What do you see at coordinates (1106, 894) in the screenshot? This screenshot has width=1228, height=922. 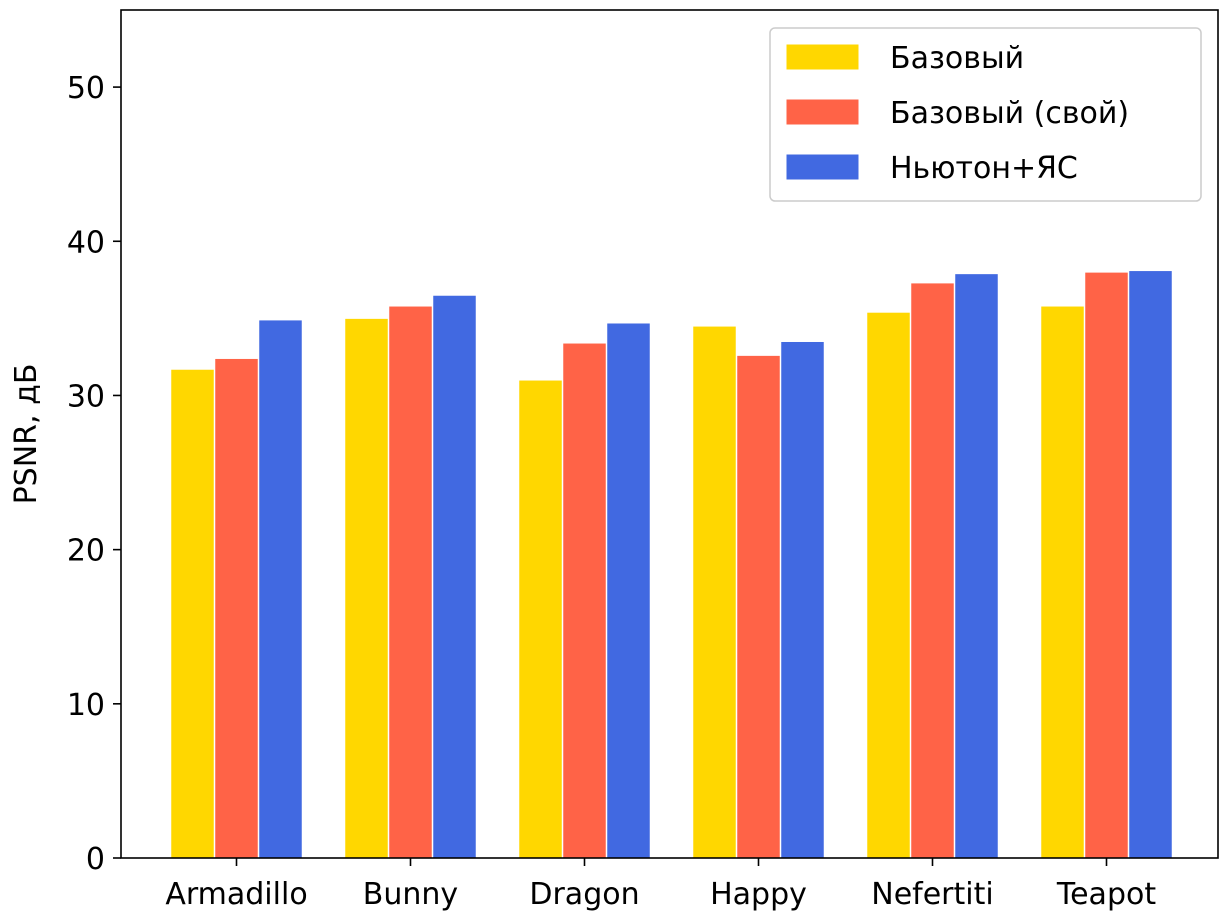 I see `x-tick-label-teapot: Teapot` at bounding box center [1106, 894].